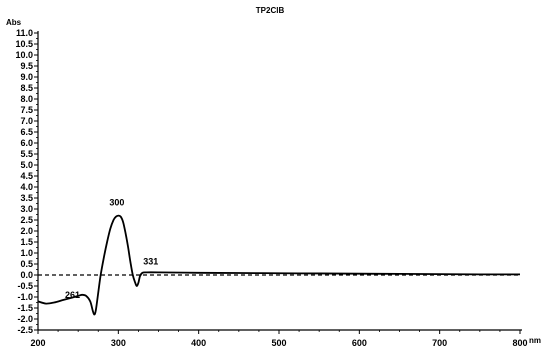  Describe the element at coordinates (26, 220) in the screenshot. I see `y-tick-label: 2.5` at that location.